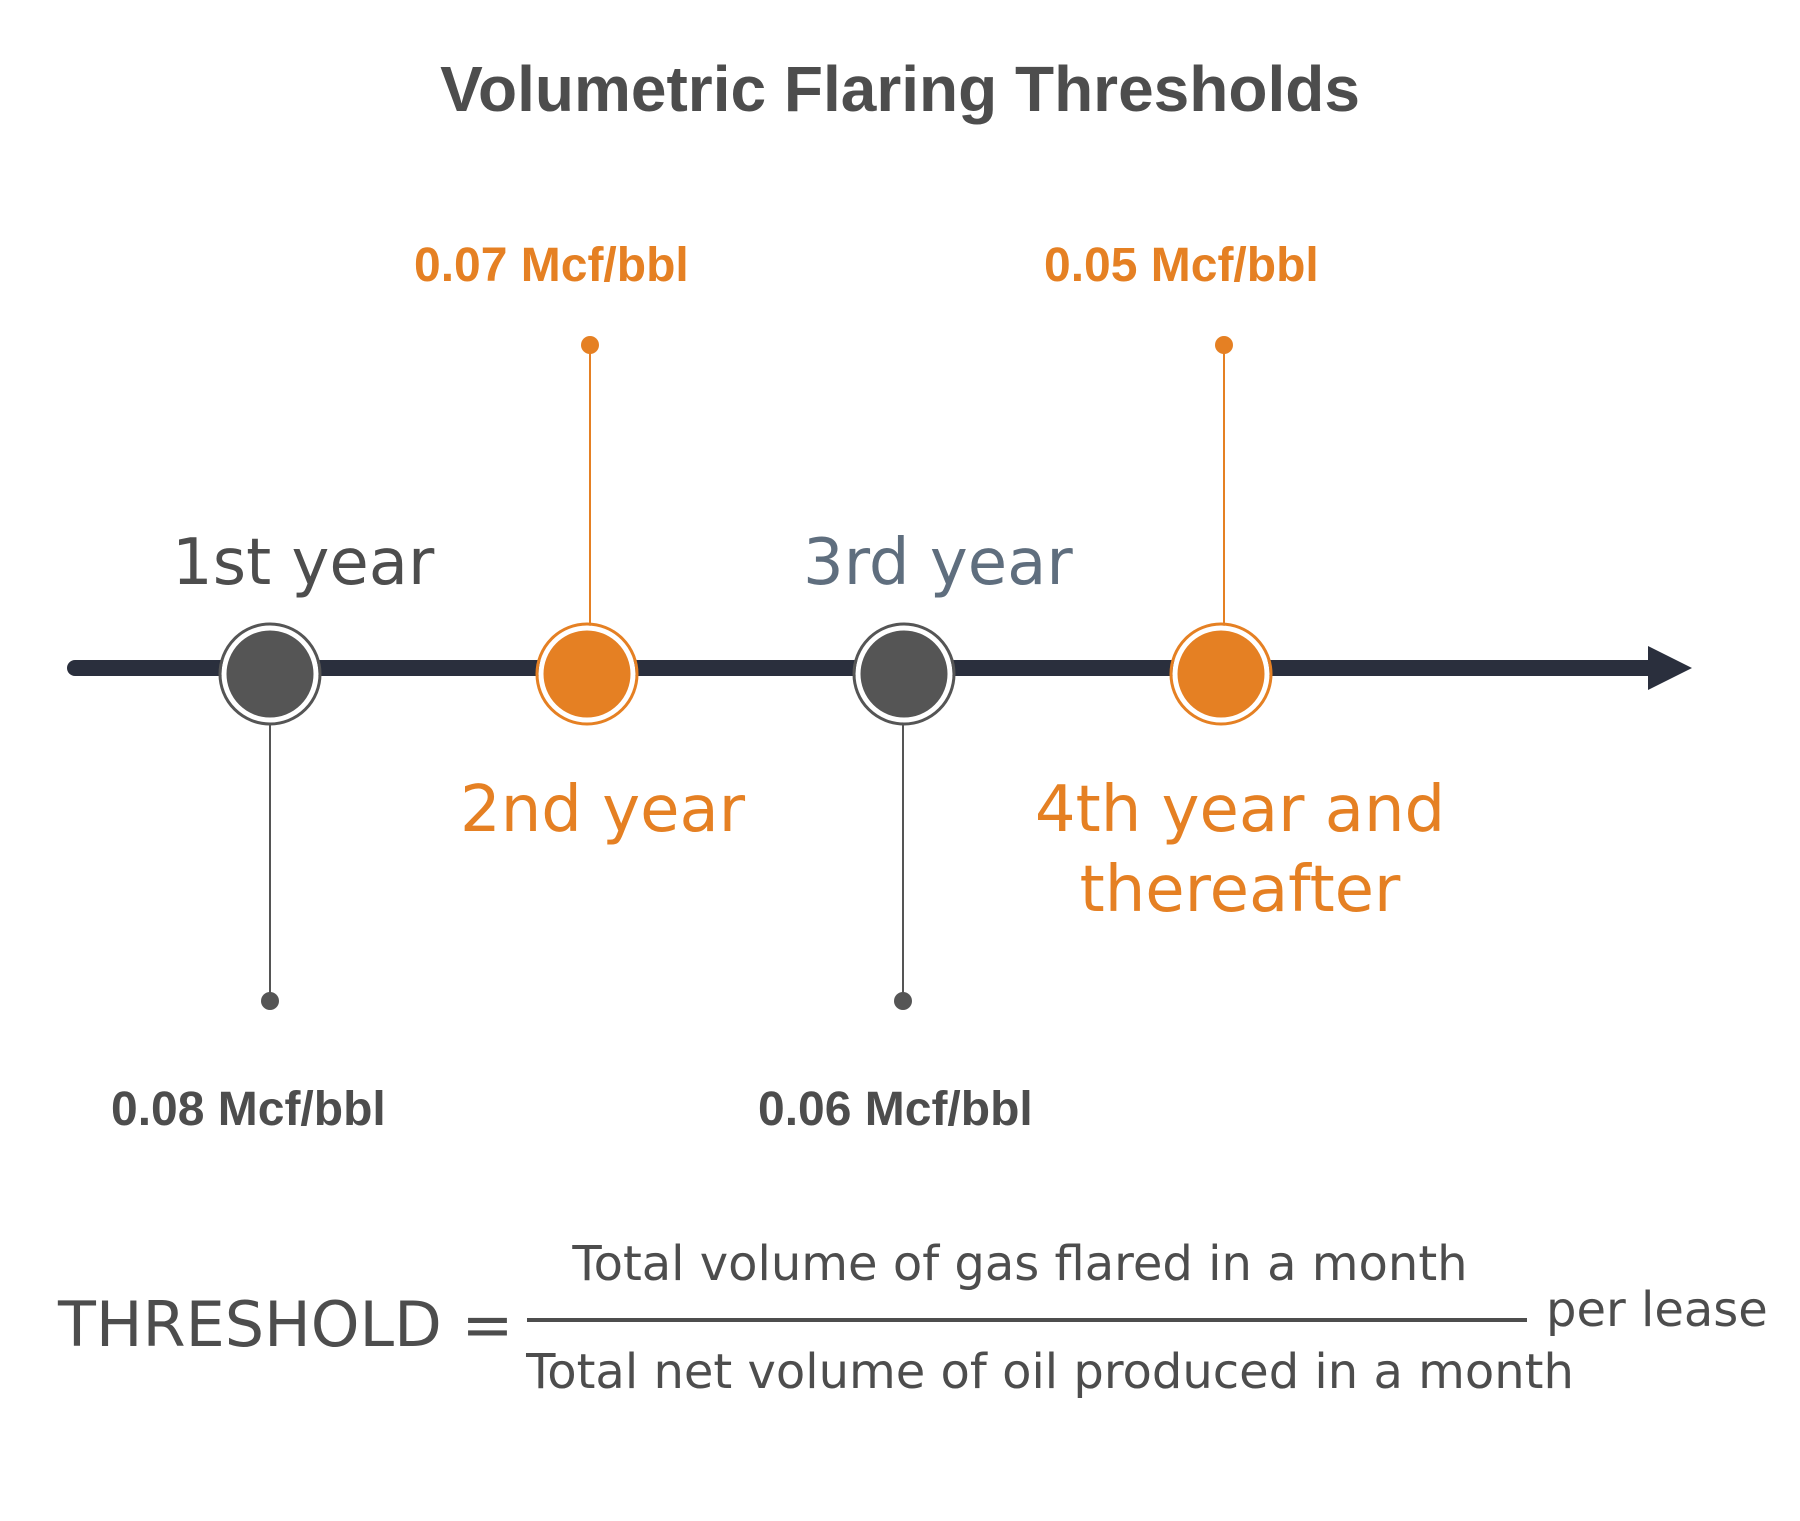  Describe the element at coordinates (1240, 810) in the screenshot. I see `label-4th-year-line1: 4th year and` at that location.